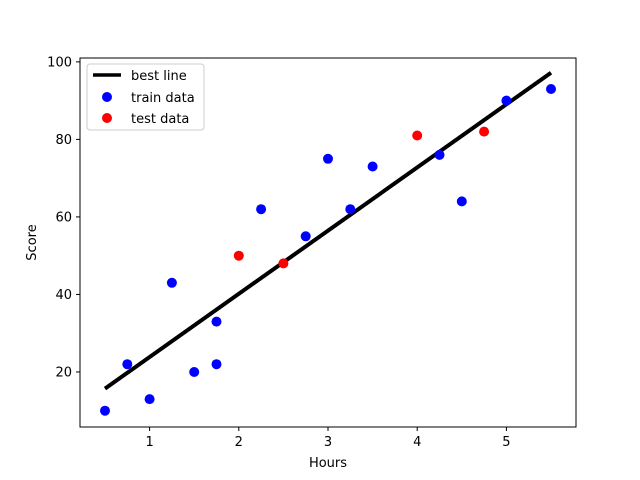 Image resolution: width=640 pixels, height=480 pixels. I want to click on x-tick-label: 2, so click(239, 442).